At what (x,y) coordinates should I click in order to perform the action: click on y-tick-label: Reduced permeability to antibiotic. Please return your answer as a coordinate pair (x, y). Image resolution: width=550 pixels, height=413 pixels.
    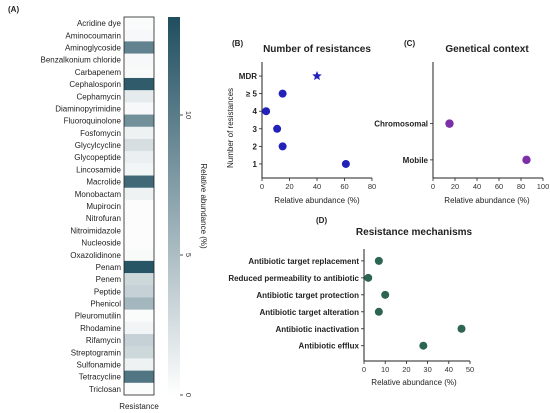
    Looking at the image, I should click on (293, 278).